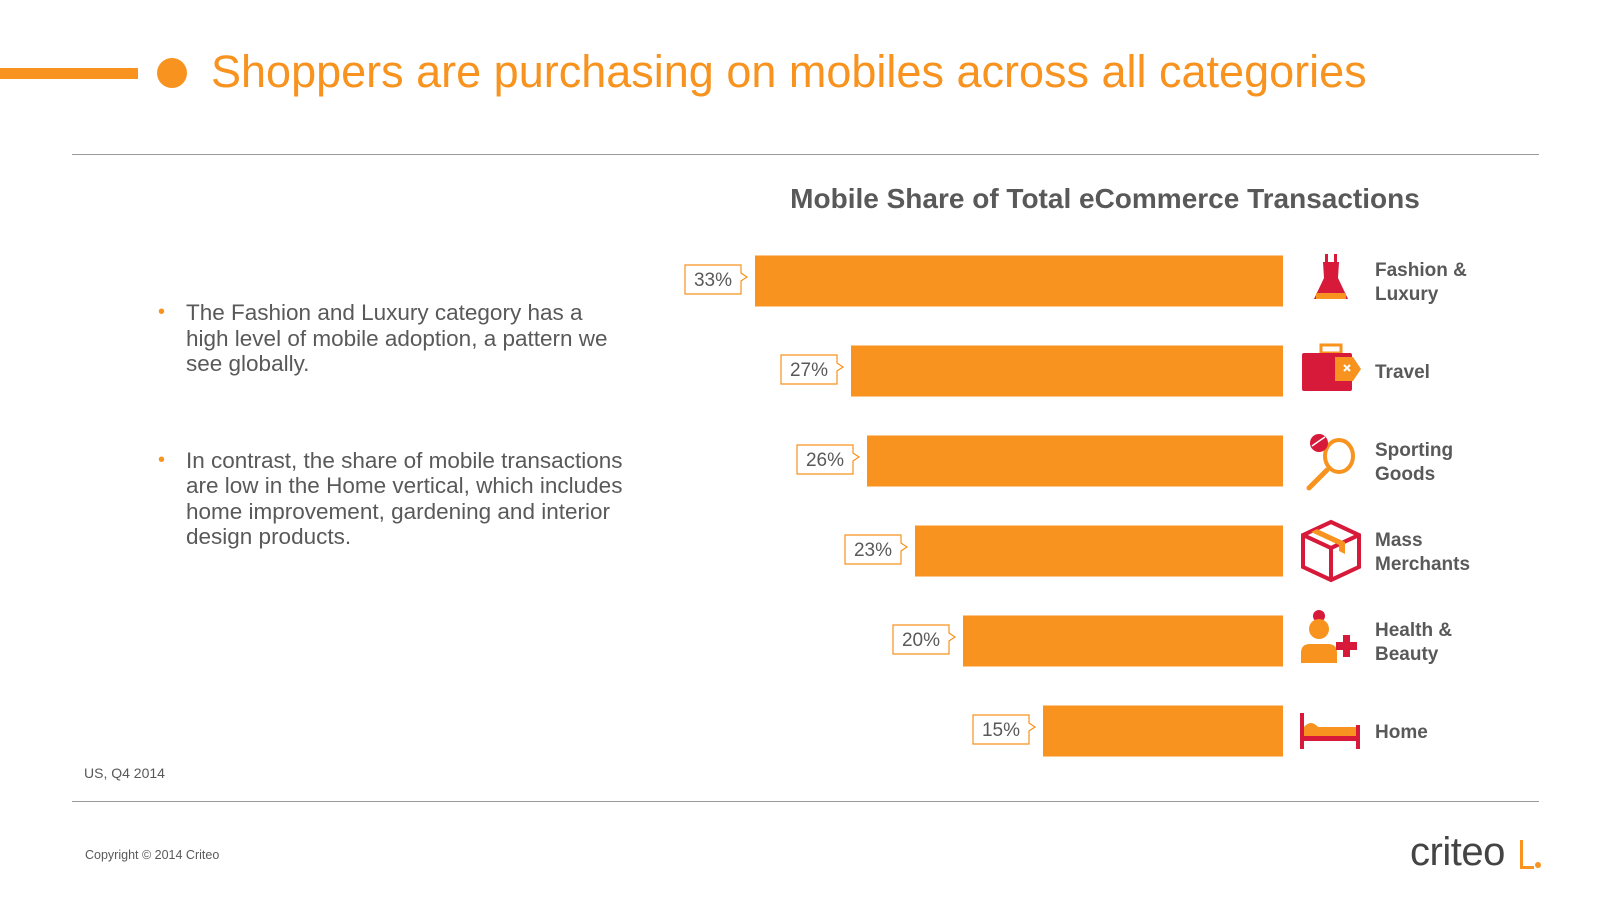  I want to click on person-plus-icon, so click(1329, 636).